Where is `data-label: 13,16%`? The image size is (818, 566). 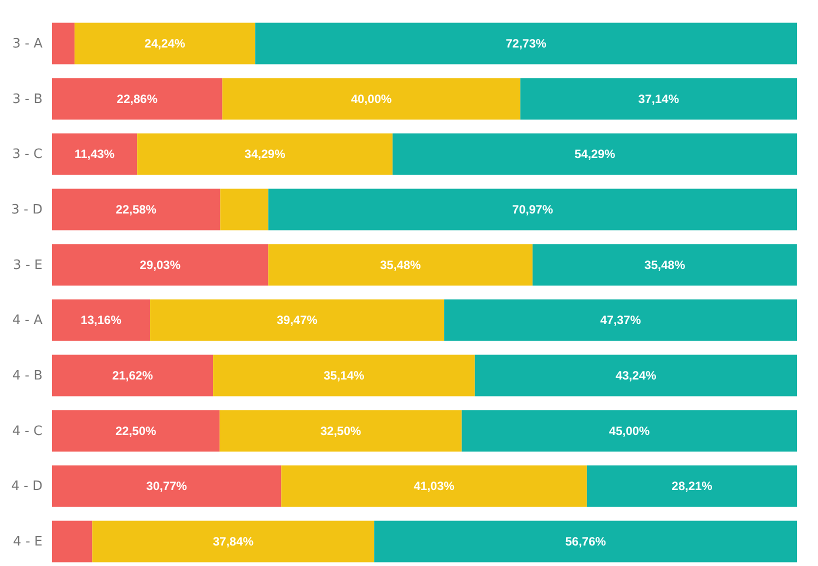 data-label: 13,16% is located at coordinates (101, 320).